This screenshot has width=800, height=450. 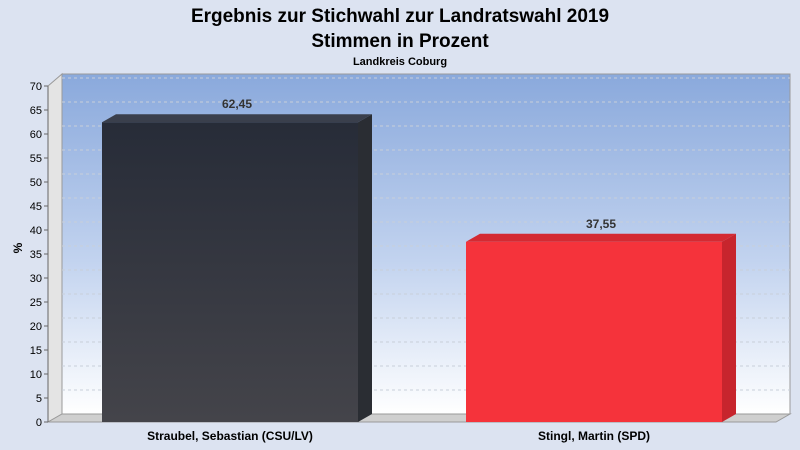 I want to click on y-axis-ticks: 0 5 10 15 20 25 30 35 40 45 50 55 60 65 70, so click(x=39, y=255).